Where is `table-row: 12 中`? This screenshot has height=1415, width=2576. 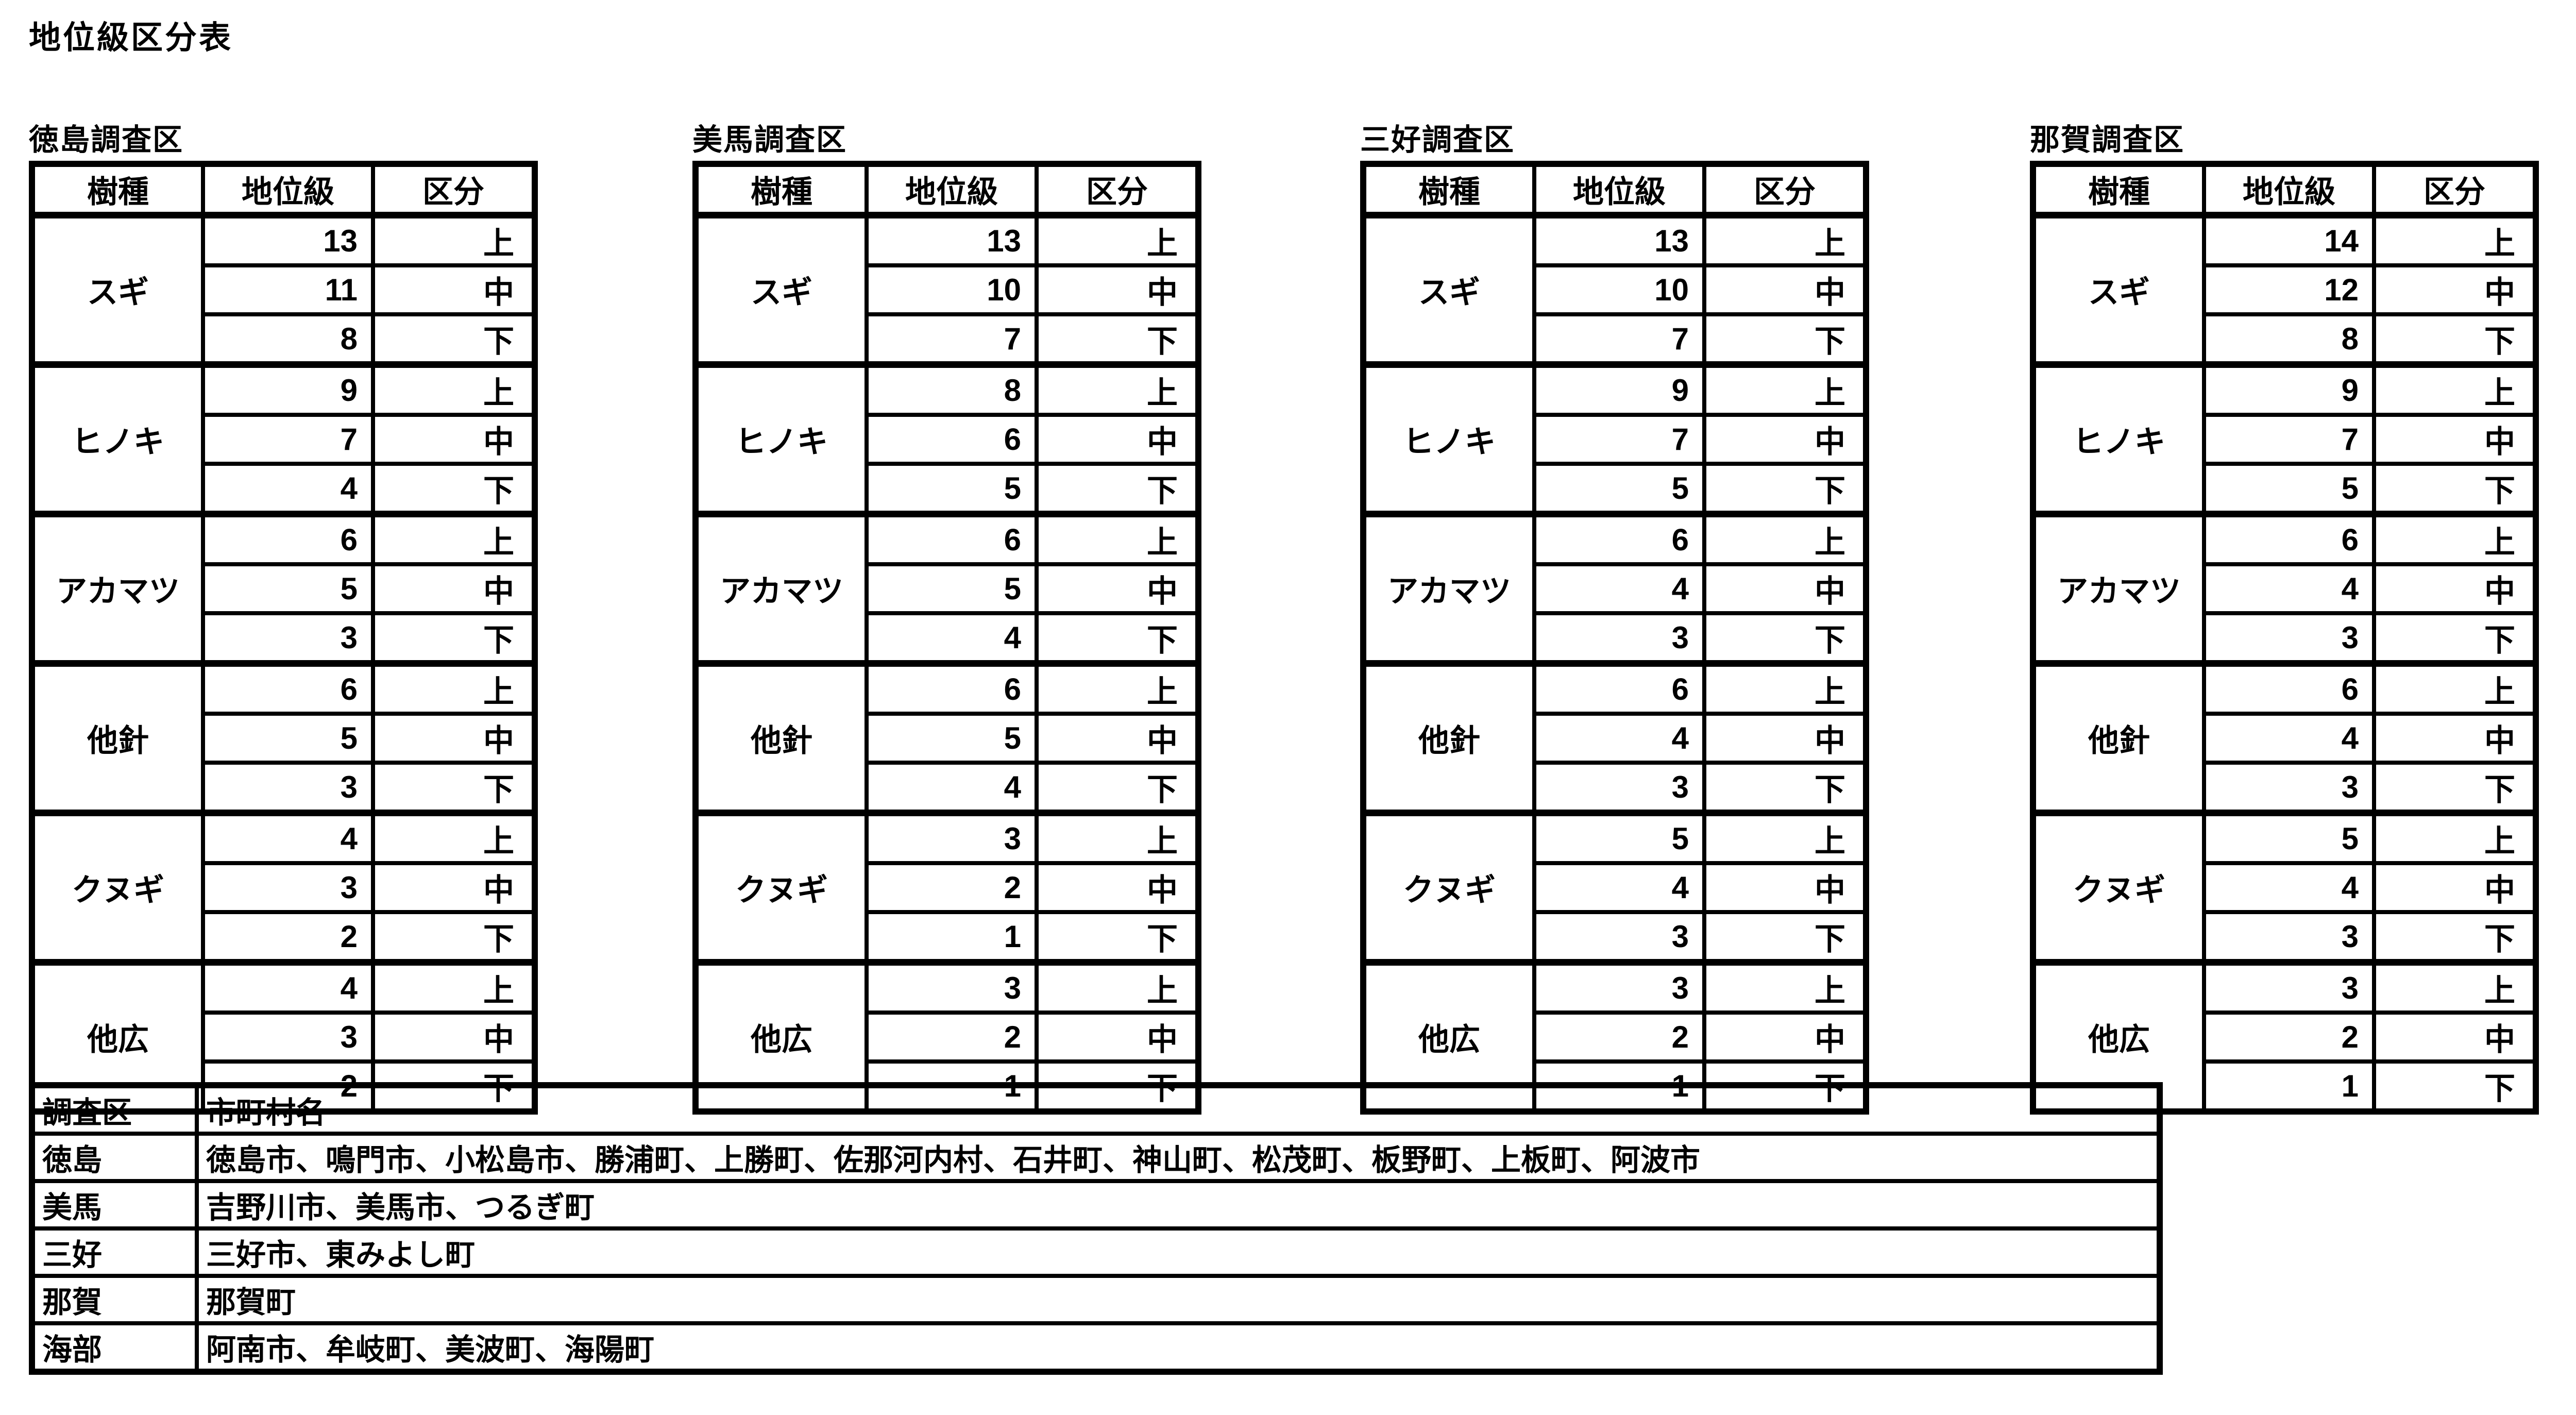
table-row: 12 中 is located at coordinates (2285, 289).